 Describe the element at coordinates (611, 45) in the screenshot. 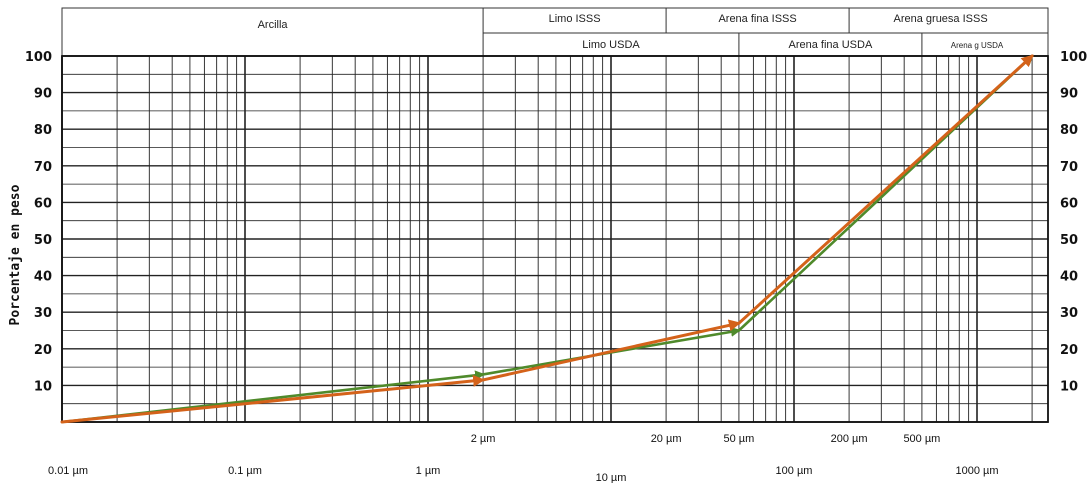

I see `header-row2-label: Limo USDA` at that location.